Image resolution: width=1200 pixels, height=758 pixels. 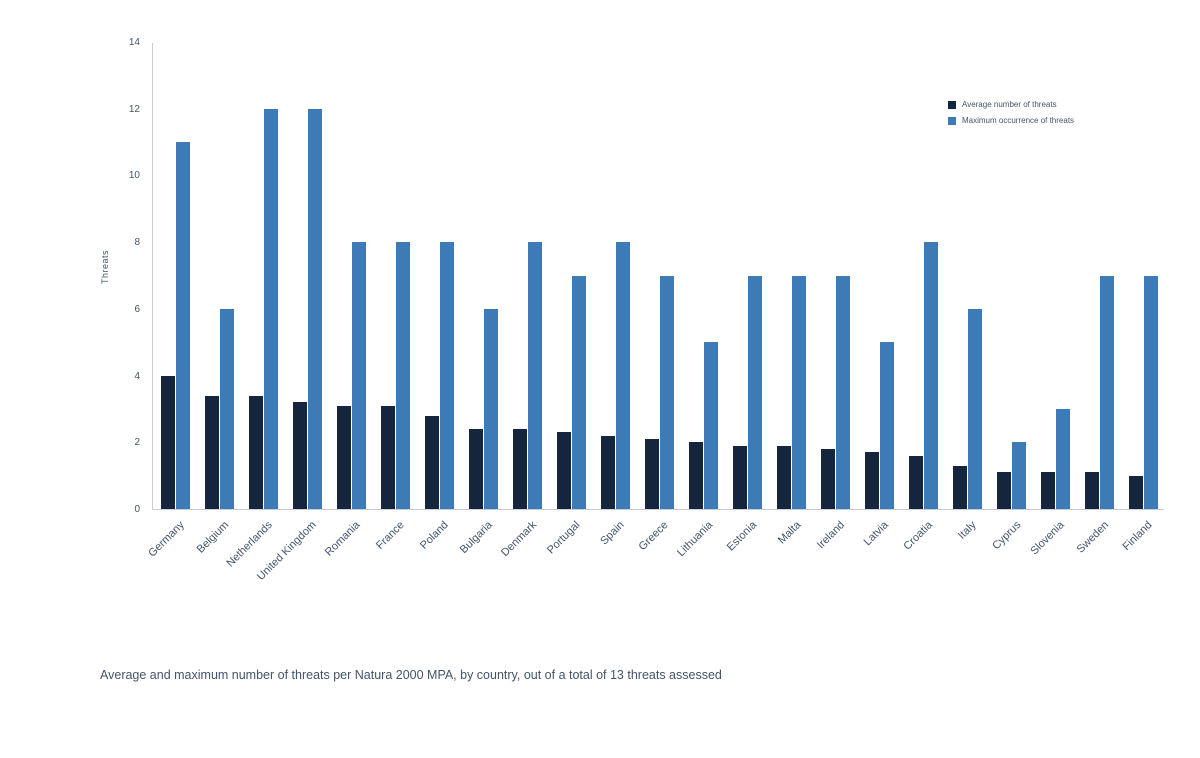 I want to click on bar-group: Slovenia, so click(x=1049, y=300).